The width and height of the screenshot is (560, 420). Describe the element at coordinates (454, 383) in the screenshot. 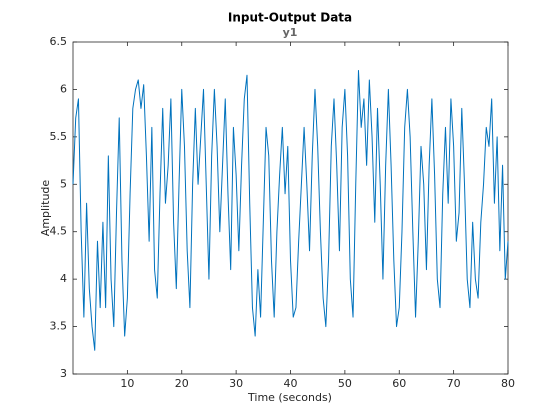

I see `x-tick-label: 70` at that location.